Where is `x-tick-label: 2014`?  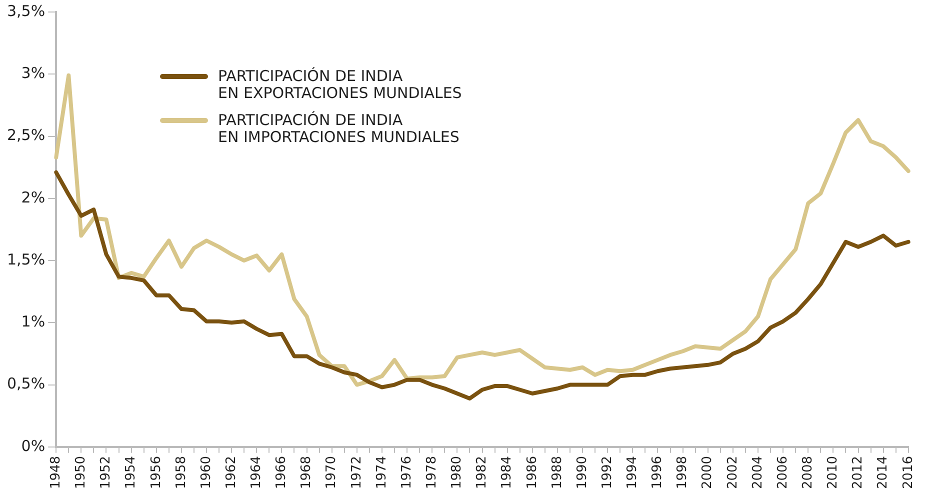 x-tick-label: 2014 is located at coordinates (883, 473).